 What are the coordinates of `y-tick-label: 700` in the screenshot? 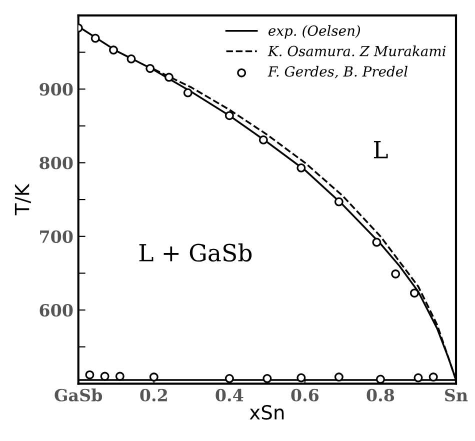 It's located at (56, 236).